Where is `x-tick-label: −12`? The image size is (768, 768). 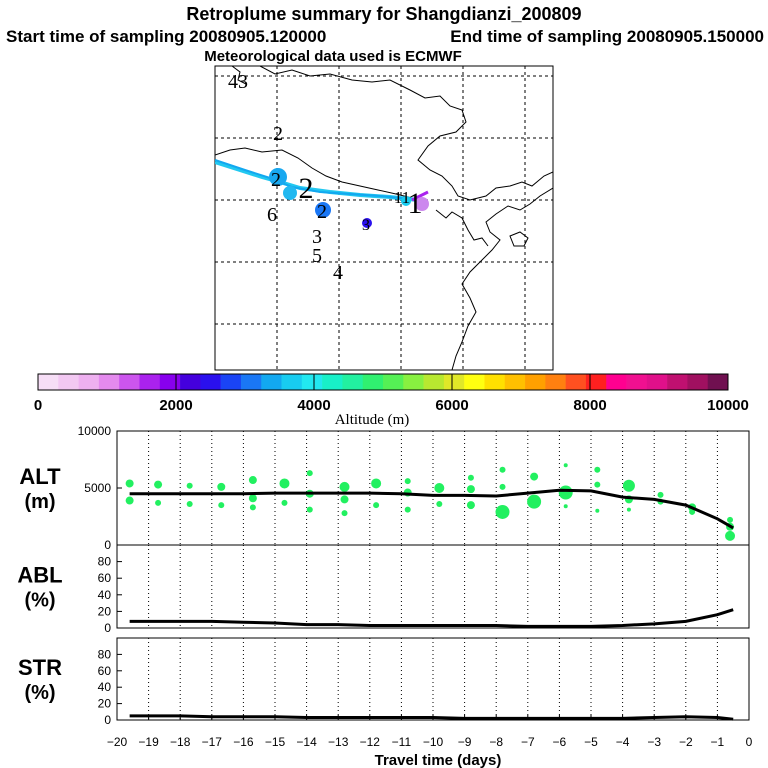 x-tick-label: −12 is located at coordinates (370, 742).